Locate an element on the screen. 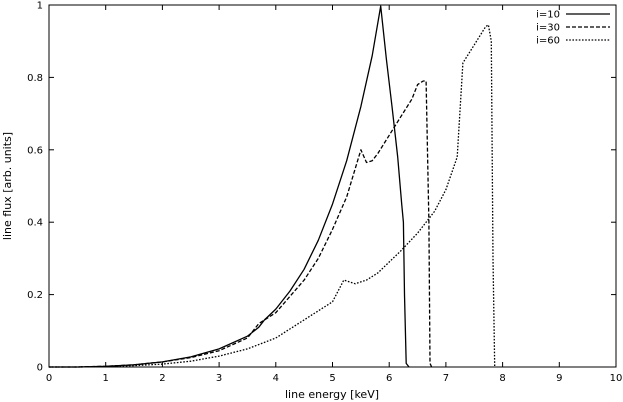  y-tick-label: 0.6 is located at coordinates (35, 150).